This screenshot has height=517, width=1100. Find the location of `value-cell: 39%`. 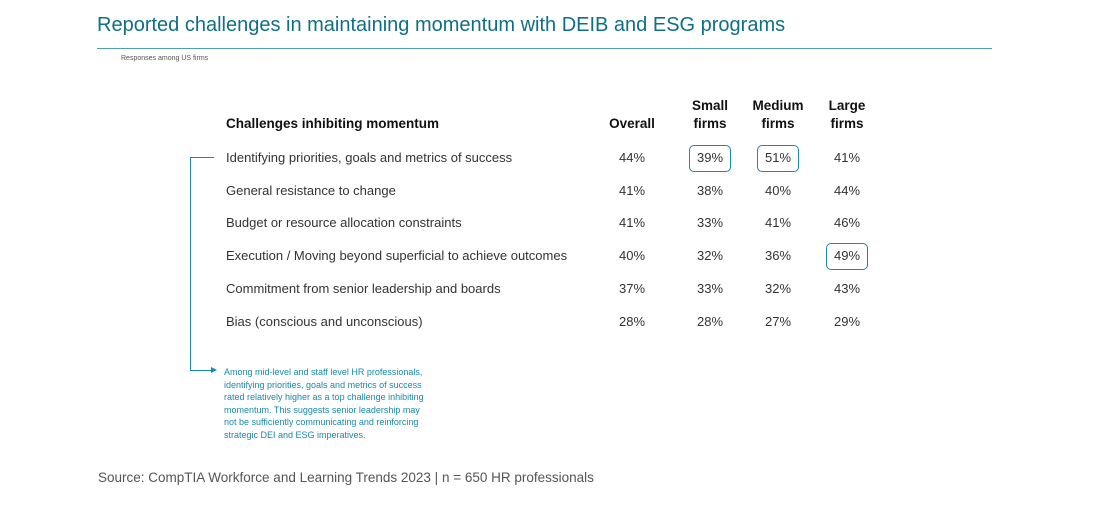

value-cell: 39% is located at coordinates (710, 157).